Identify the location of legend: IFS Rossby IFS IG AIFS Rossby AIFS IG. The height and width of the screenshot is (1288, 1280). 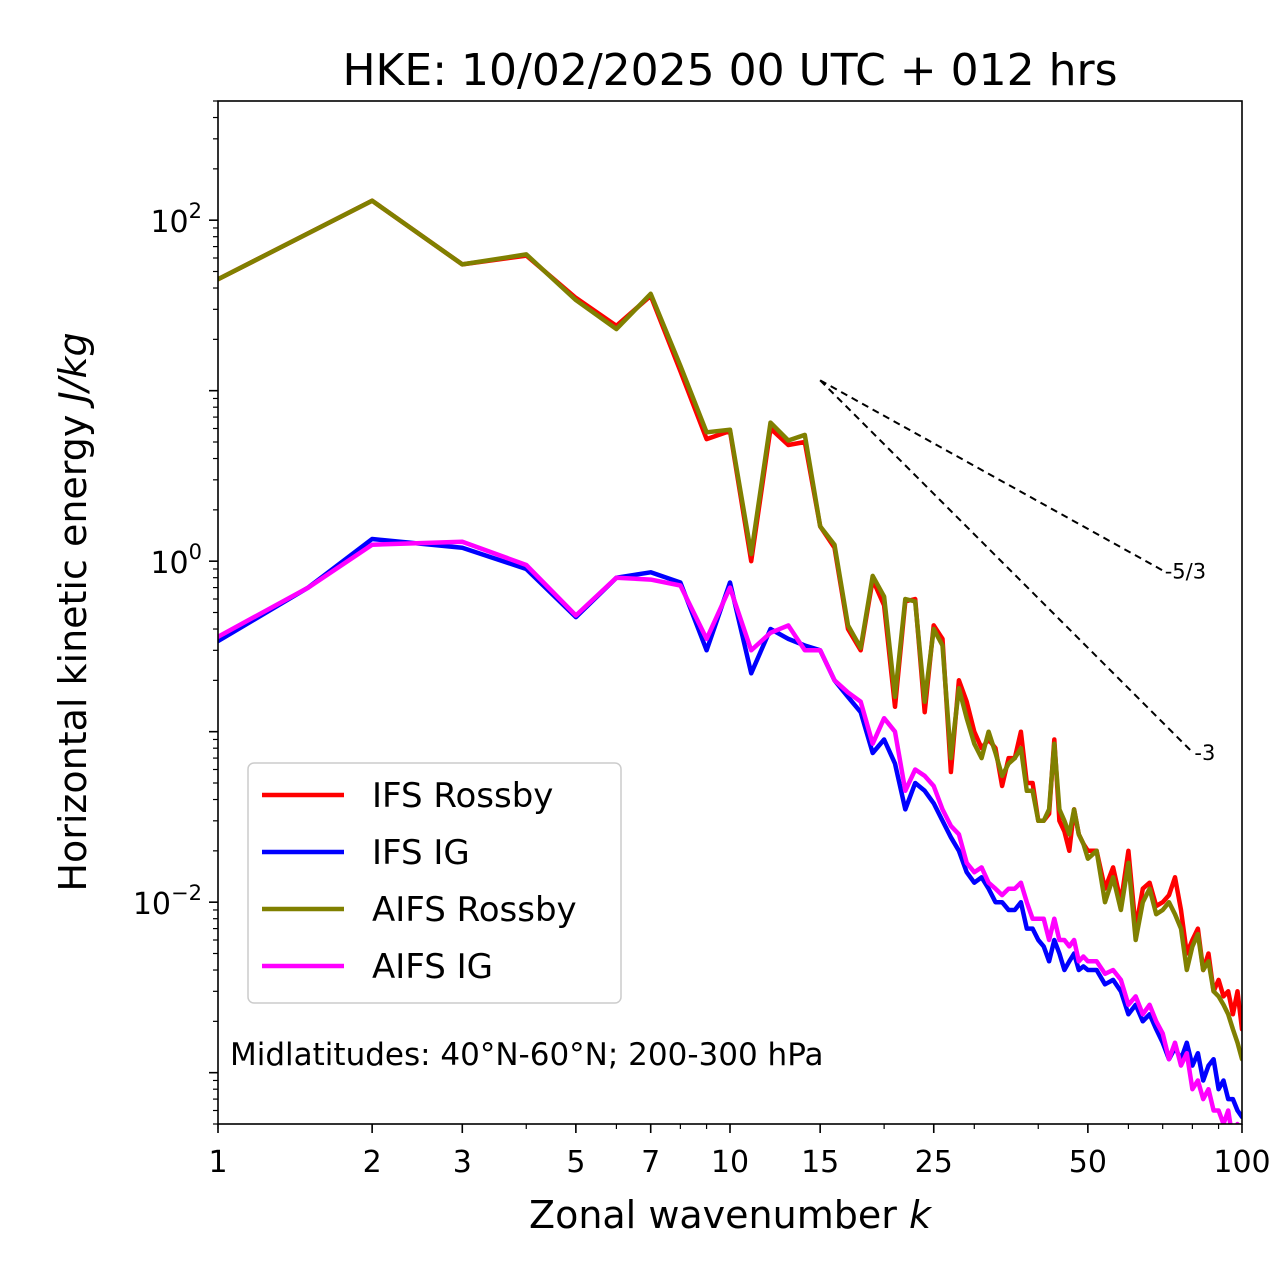
(434, 883).